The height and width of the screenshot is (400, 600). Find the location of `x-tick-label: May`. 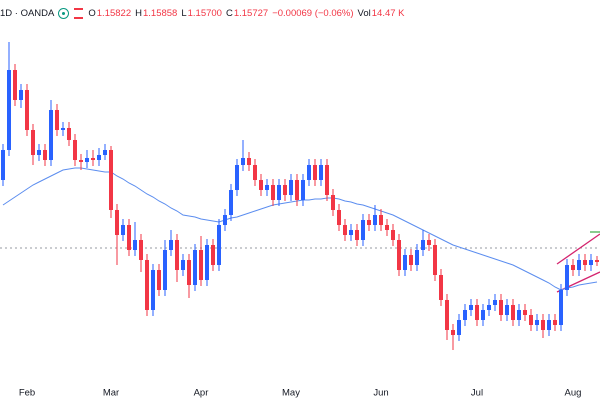

x-tick-label: May is located at coordinates (291, 393).